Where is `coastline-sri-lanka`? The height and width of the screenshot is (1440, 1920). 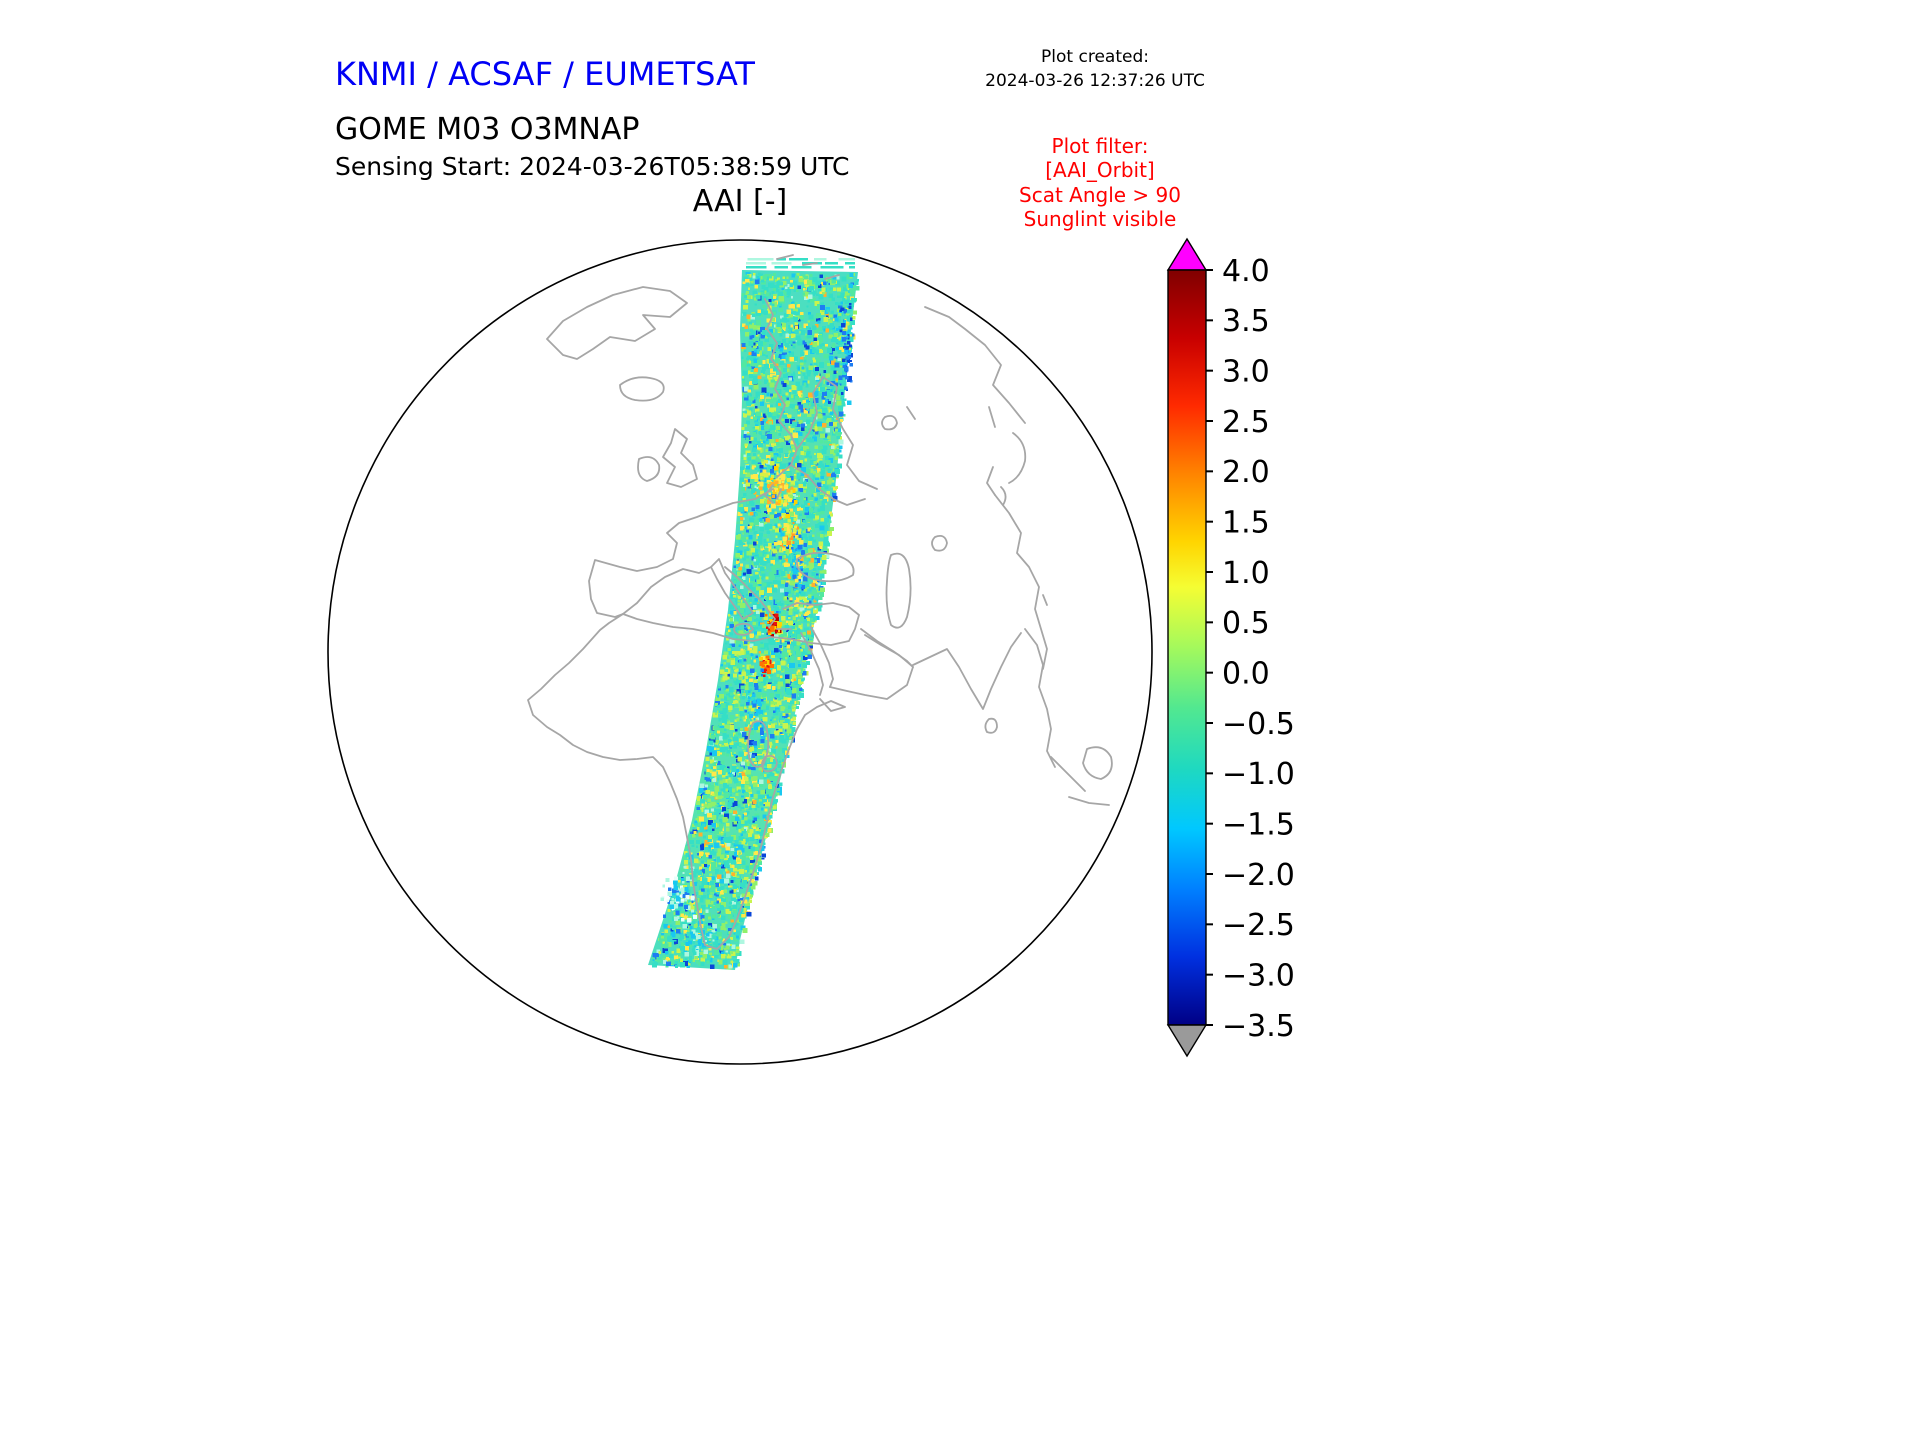 coastline-sri-lanka is located at coordinates (991, 725).